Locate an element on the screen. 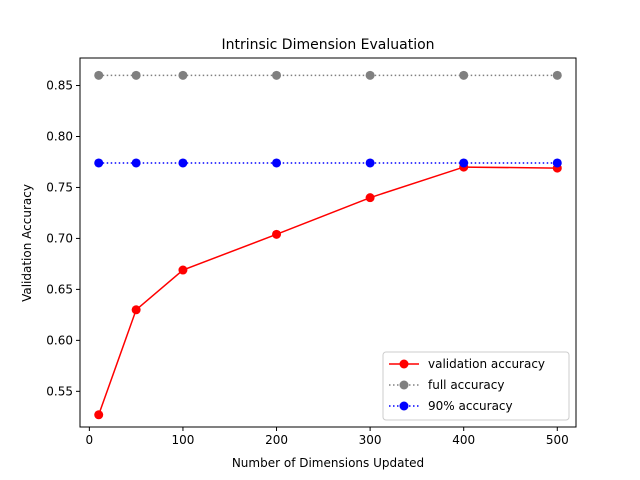  y-tick-label: 0.85 is located at coordinates (59, 86).